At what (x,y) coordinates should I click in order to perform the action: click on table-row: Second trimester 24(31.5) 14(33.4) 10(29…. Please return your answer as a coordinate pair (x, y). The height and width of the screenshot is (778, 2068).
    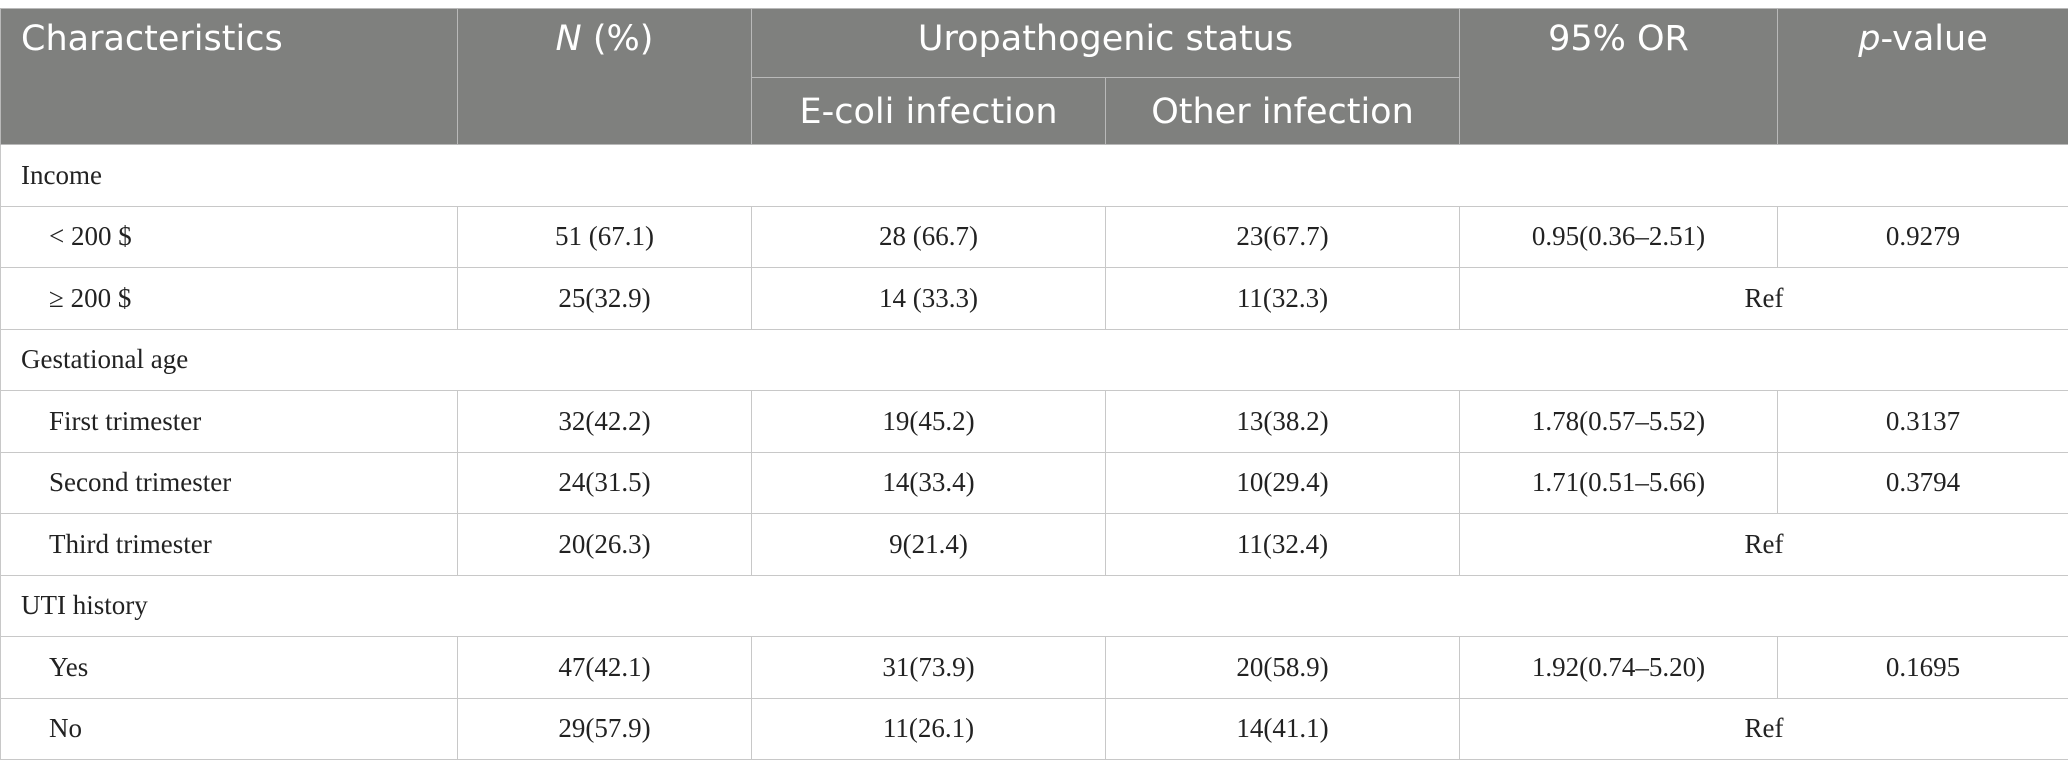
    Looking at the image, I should click on (1034, 482).